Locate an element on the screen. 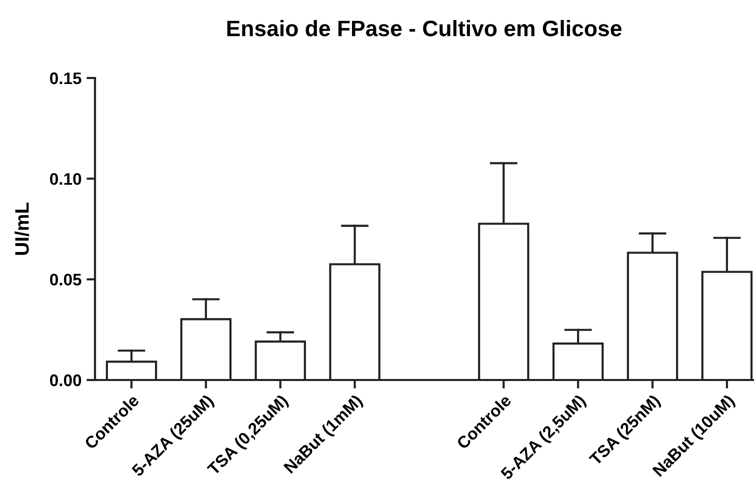  y-axis-title: UI/mL is located at coordinates (22, 228).